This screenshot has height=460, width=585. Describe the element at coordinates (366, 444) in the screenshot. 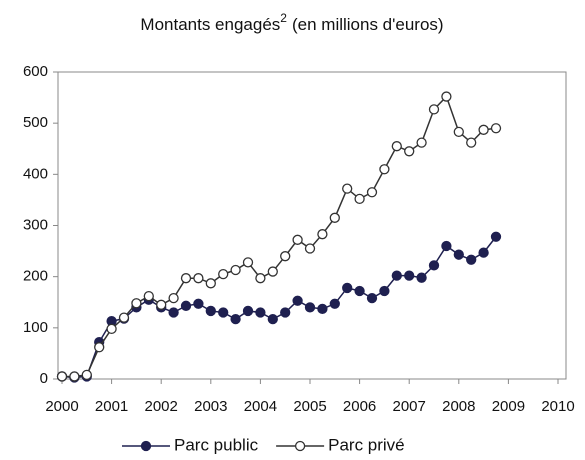

I see `legend-label: Parc privé` at that location.